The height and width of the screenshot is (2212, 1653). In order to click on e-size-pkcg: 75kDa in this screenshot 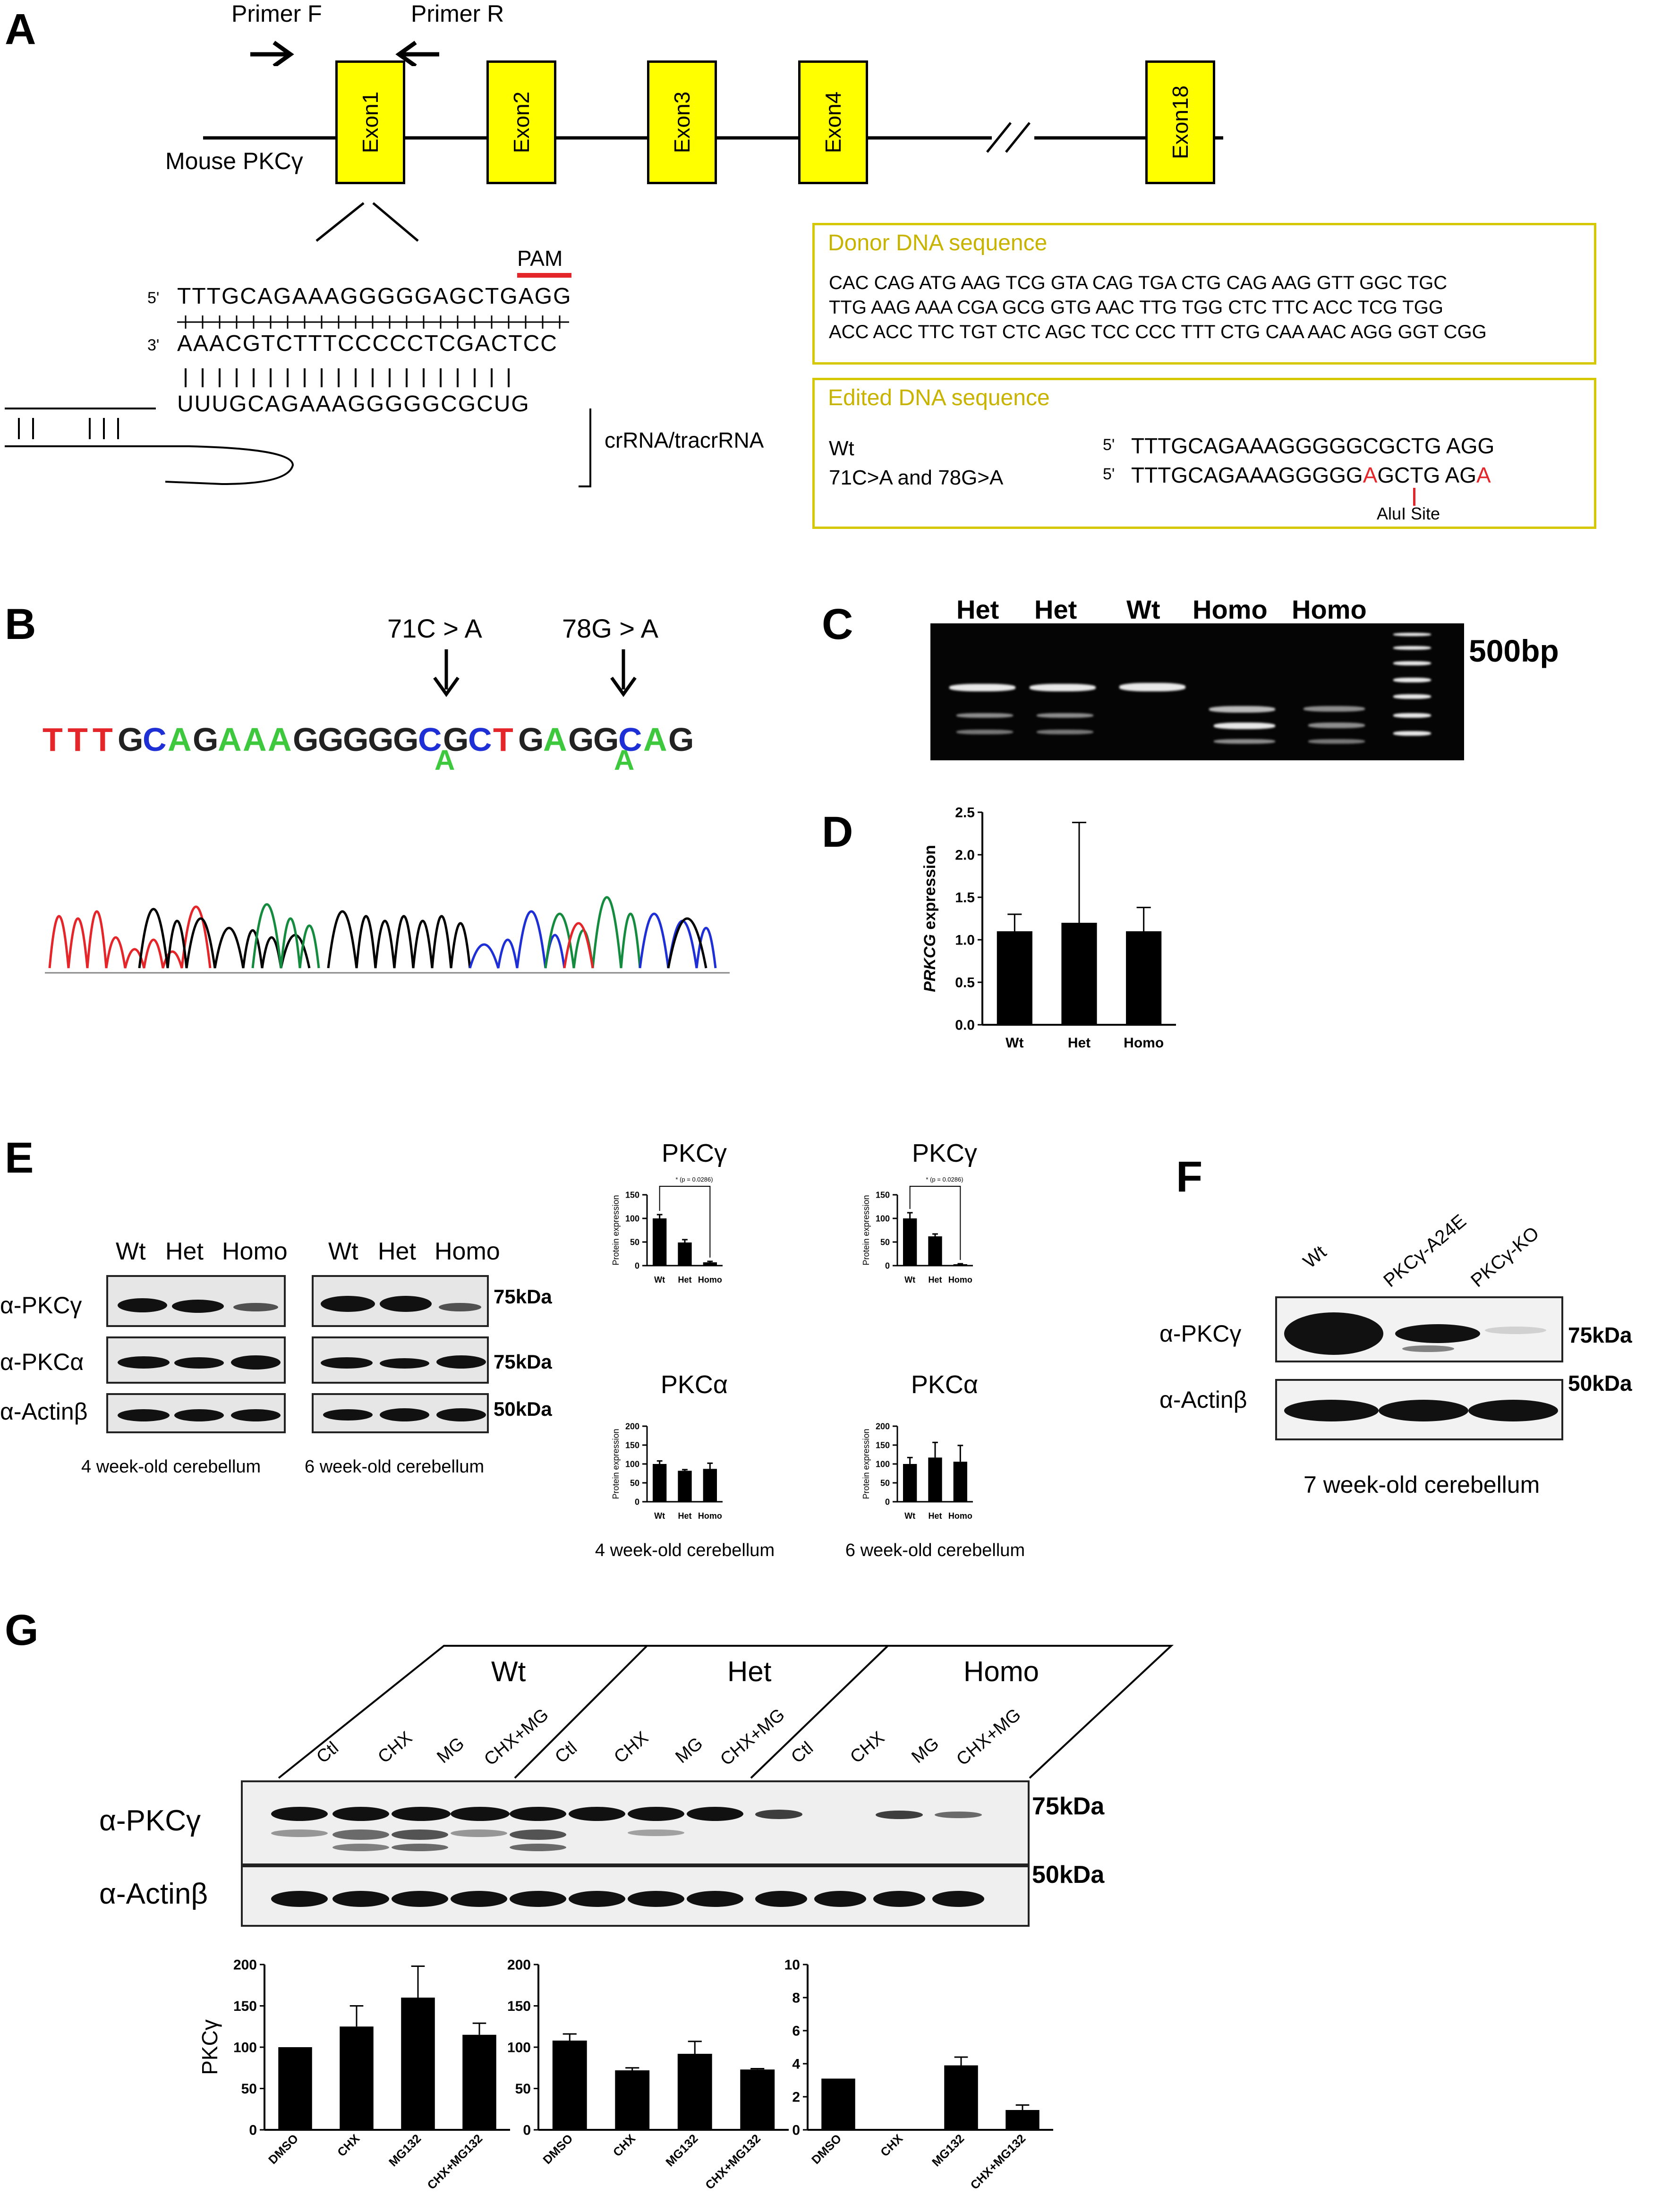, I will do `click(523, 1296)`.